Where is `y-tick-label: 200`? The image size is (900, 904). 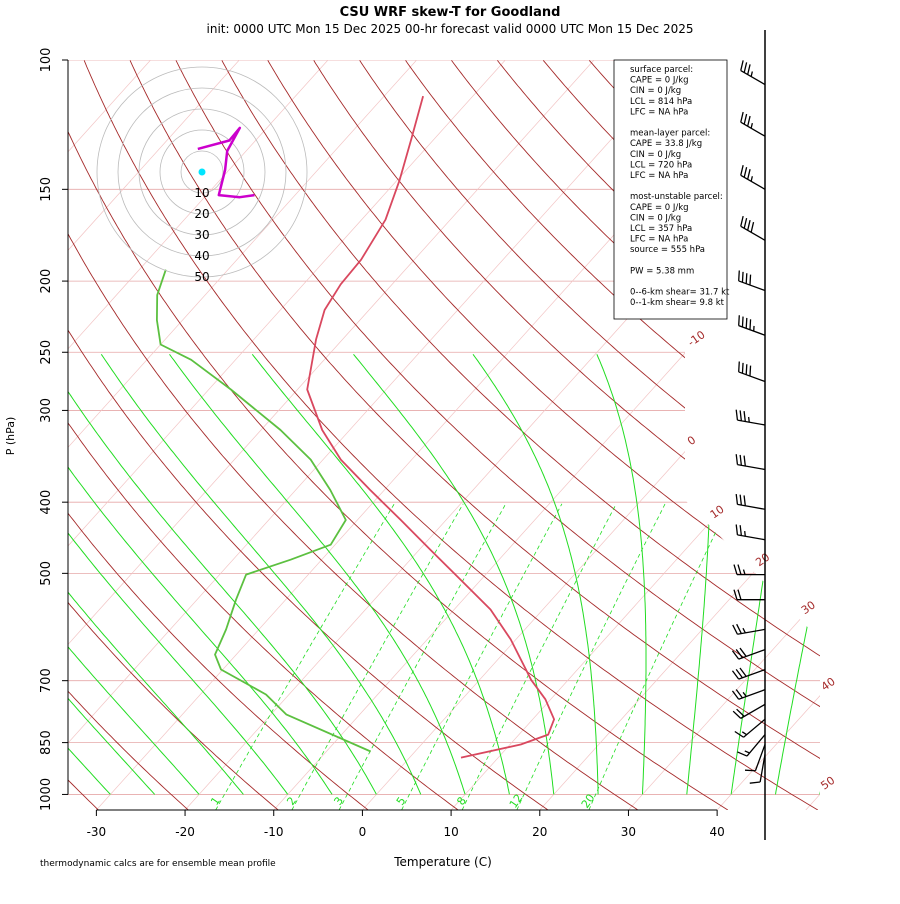
y-tick-label: 200 is located at coordinates (46, 281).